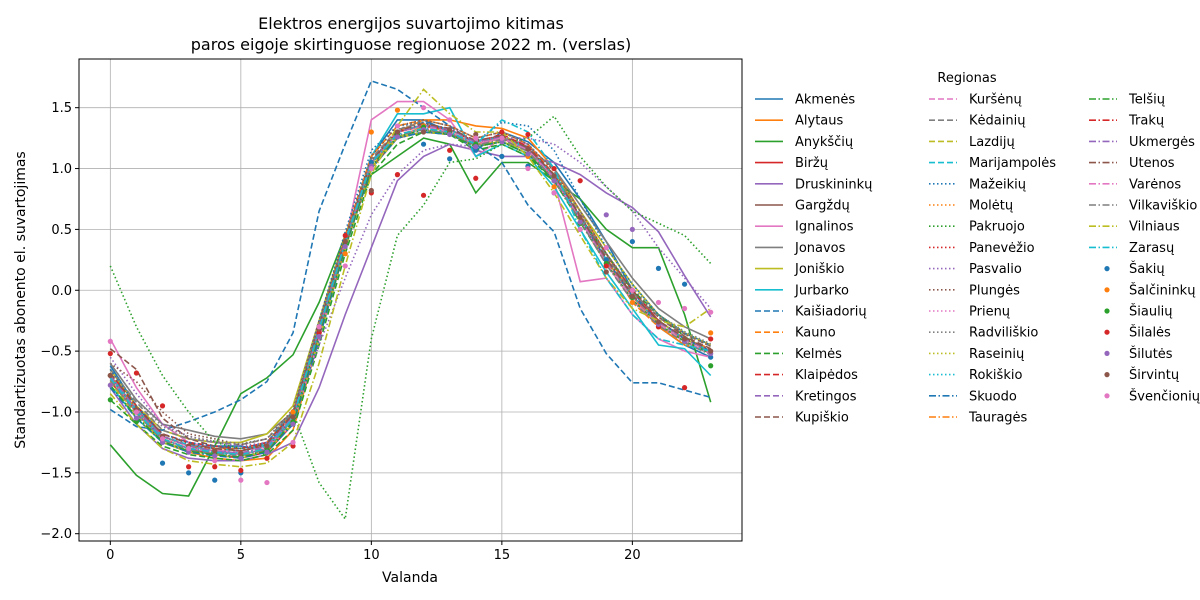 This screenshot has height=600, width=1200. What do you see at coordinates (997, 227) in the screenshot?
I see `legend-label: Pakruojo` at bounding box center [997, 227].